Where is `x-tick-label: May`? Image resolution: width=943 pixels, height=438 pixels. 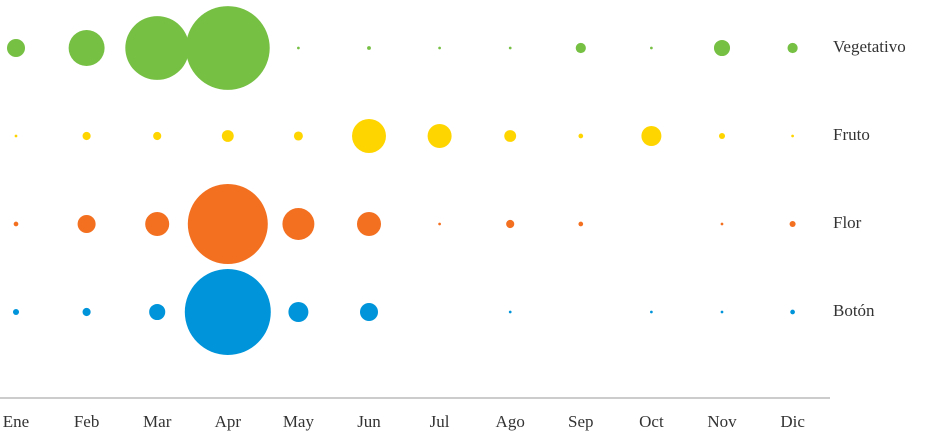 x-tick-label: May is located at coordinates (299, 421).